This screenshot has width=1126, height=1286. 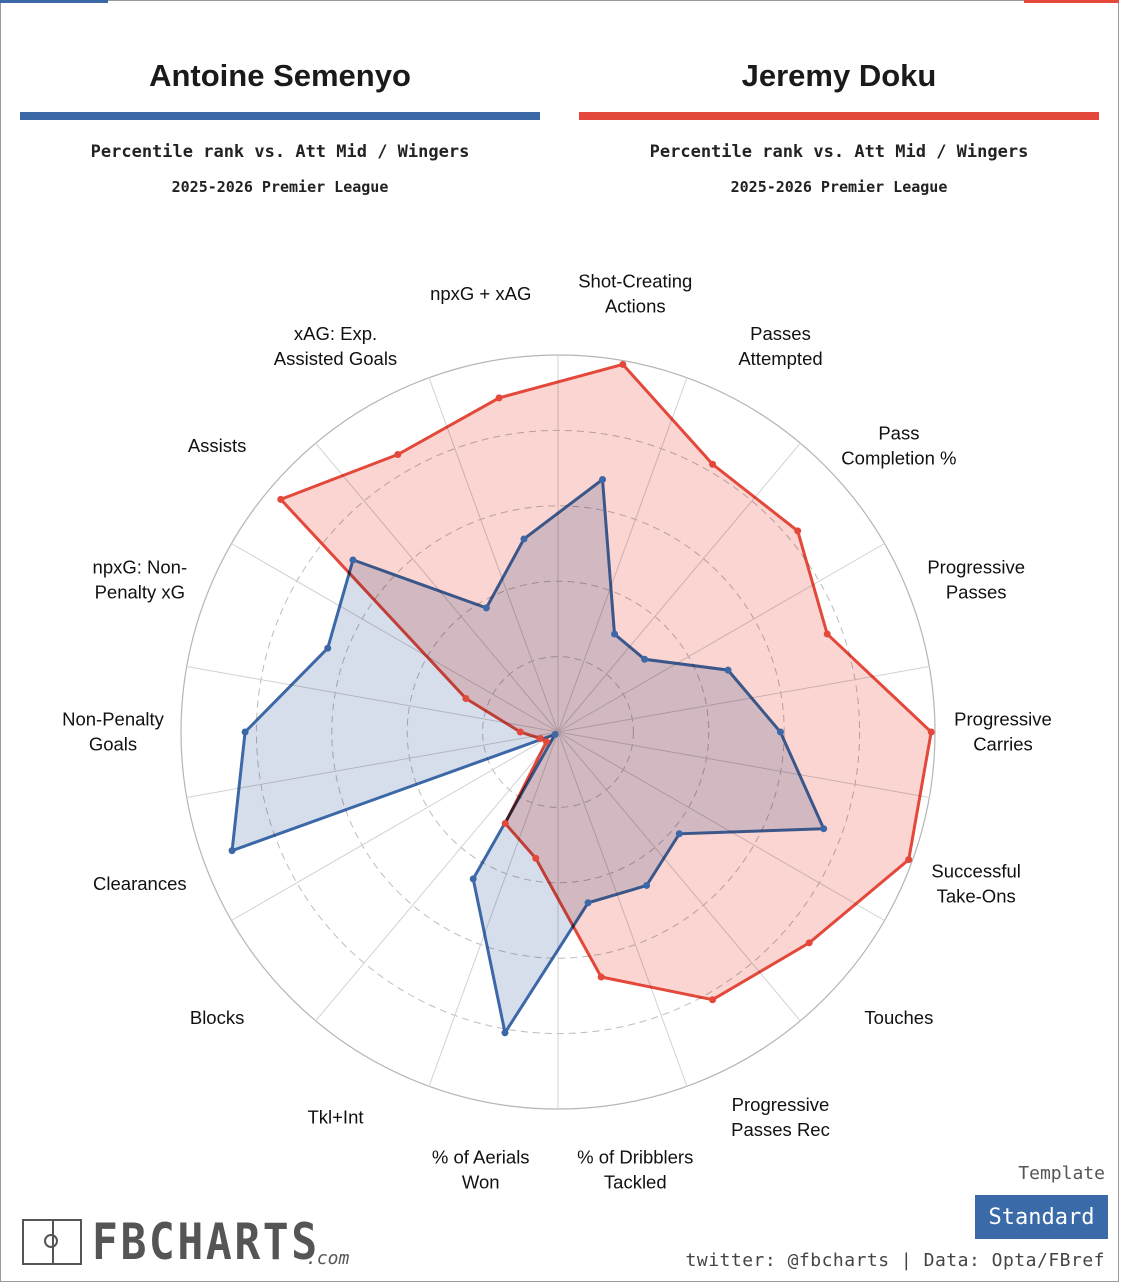 What do you see at coordinates (635, 1170) in the screenshot?
I see `category-label: % of Dribblers Tackled` at bounding box center [635, 1170].